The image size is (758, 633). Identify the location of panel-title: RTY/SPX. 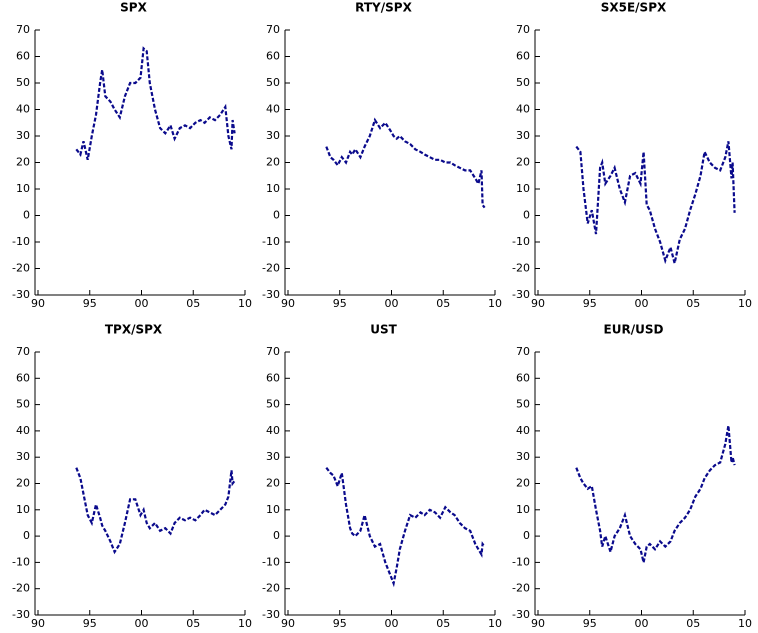
(383, 8).